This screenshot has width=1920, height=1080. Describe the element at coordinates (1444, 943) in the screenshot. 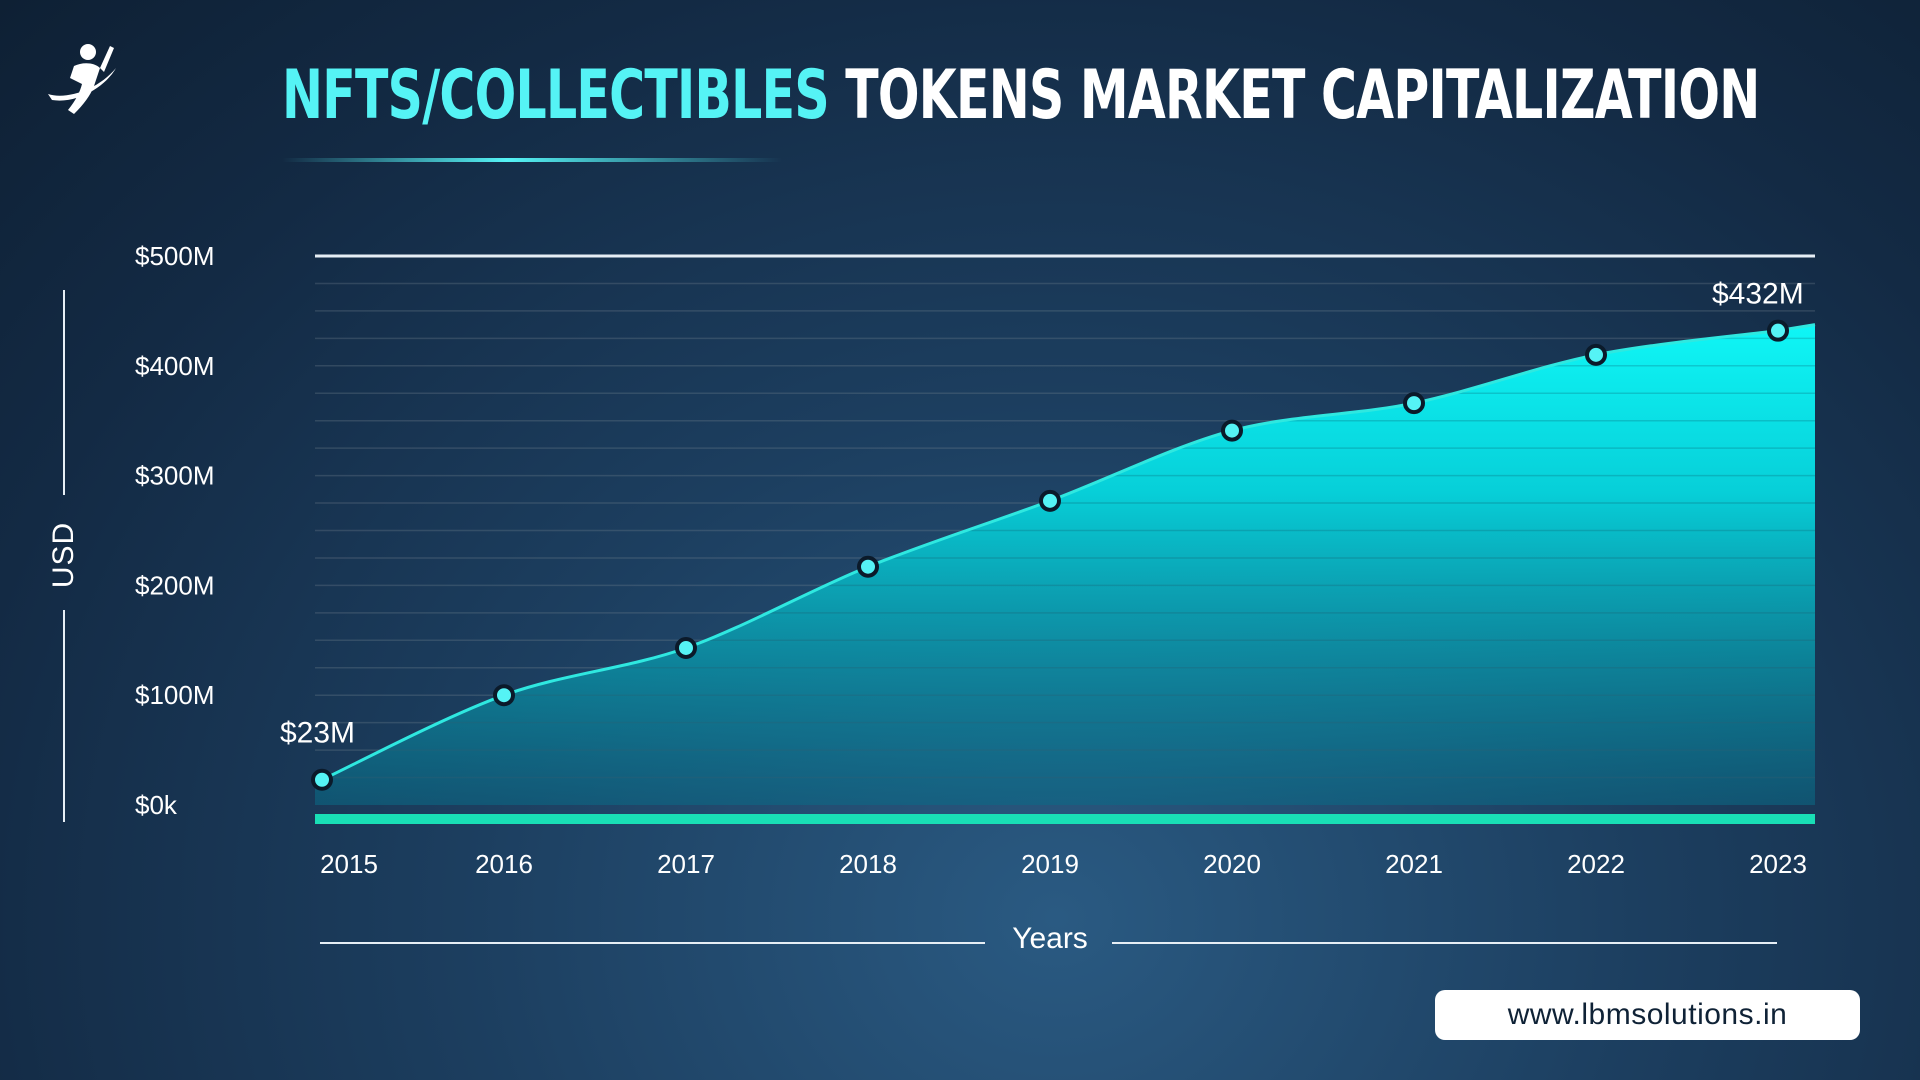

I see `x-axis-line-right` at that location.